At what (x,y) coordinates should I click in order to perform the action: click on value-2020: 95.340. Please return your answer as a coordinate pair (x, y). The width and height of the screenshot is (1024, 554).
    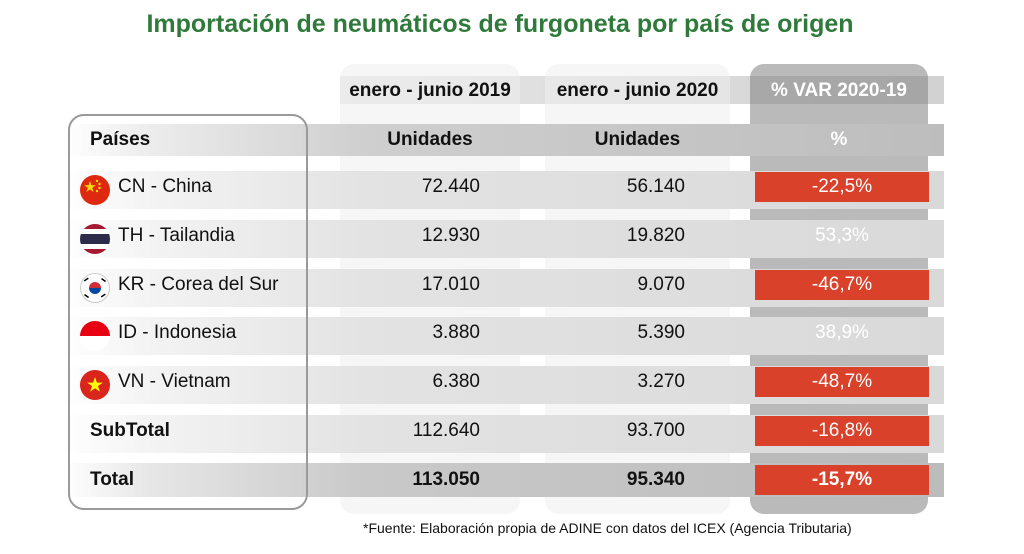
    Looking at the image, I should click on (655, 479).